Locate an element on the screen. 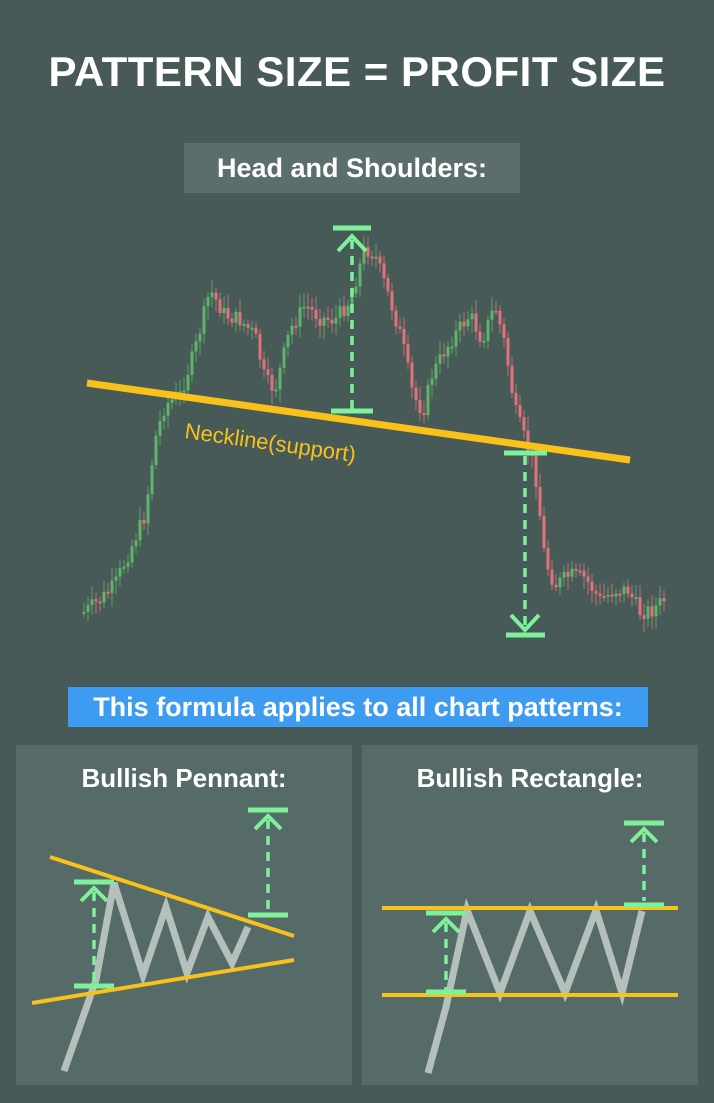 This screenshot has height=1103, width=714. bullish-pennant-panel: Bullish Pennant: is located at coordinates (184, 915).